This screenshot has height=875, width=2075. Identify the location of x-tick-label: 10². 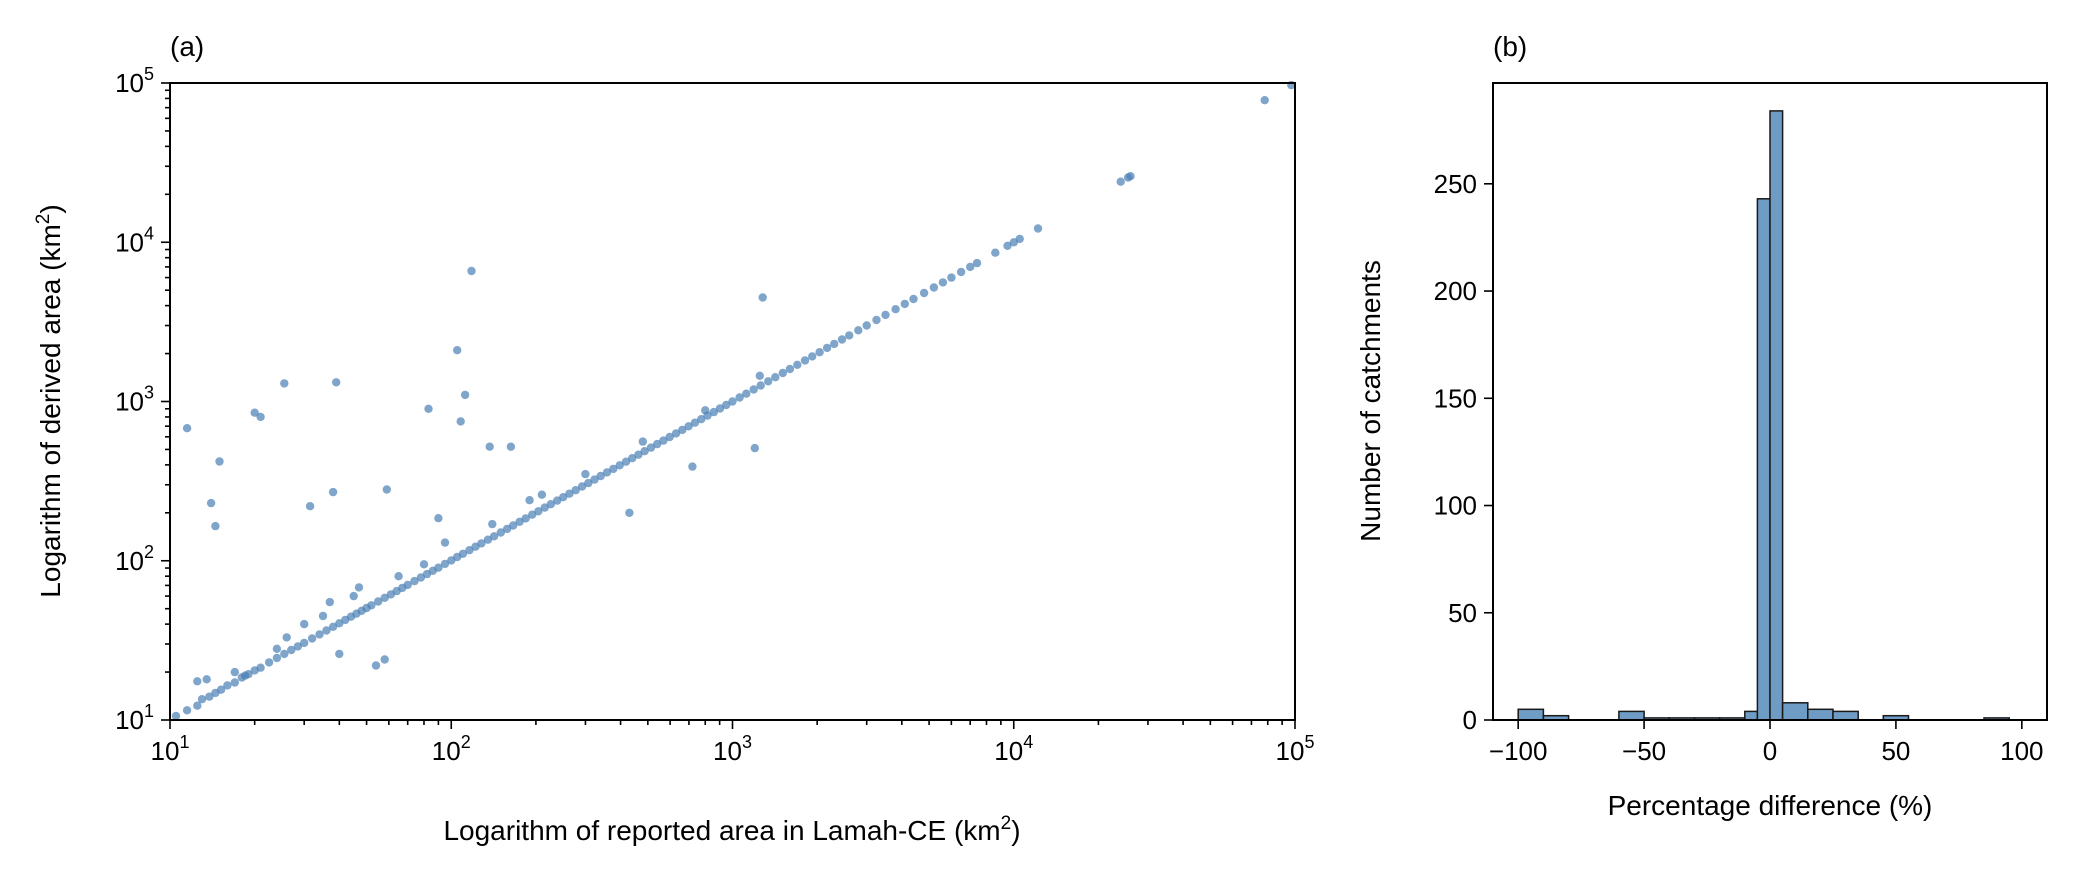
(451, 749).